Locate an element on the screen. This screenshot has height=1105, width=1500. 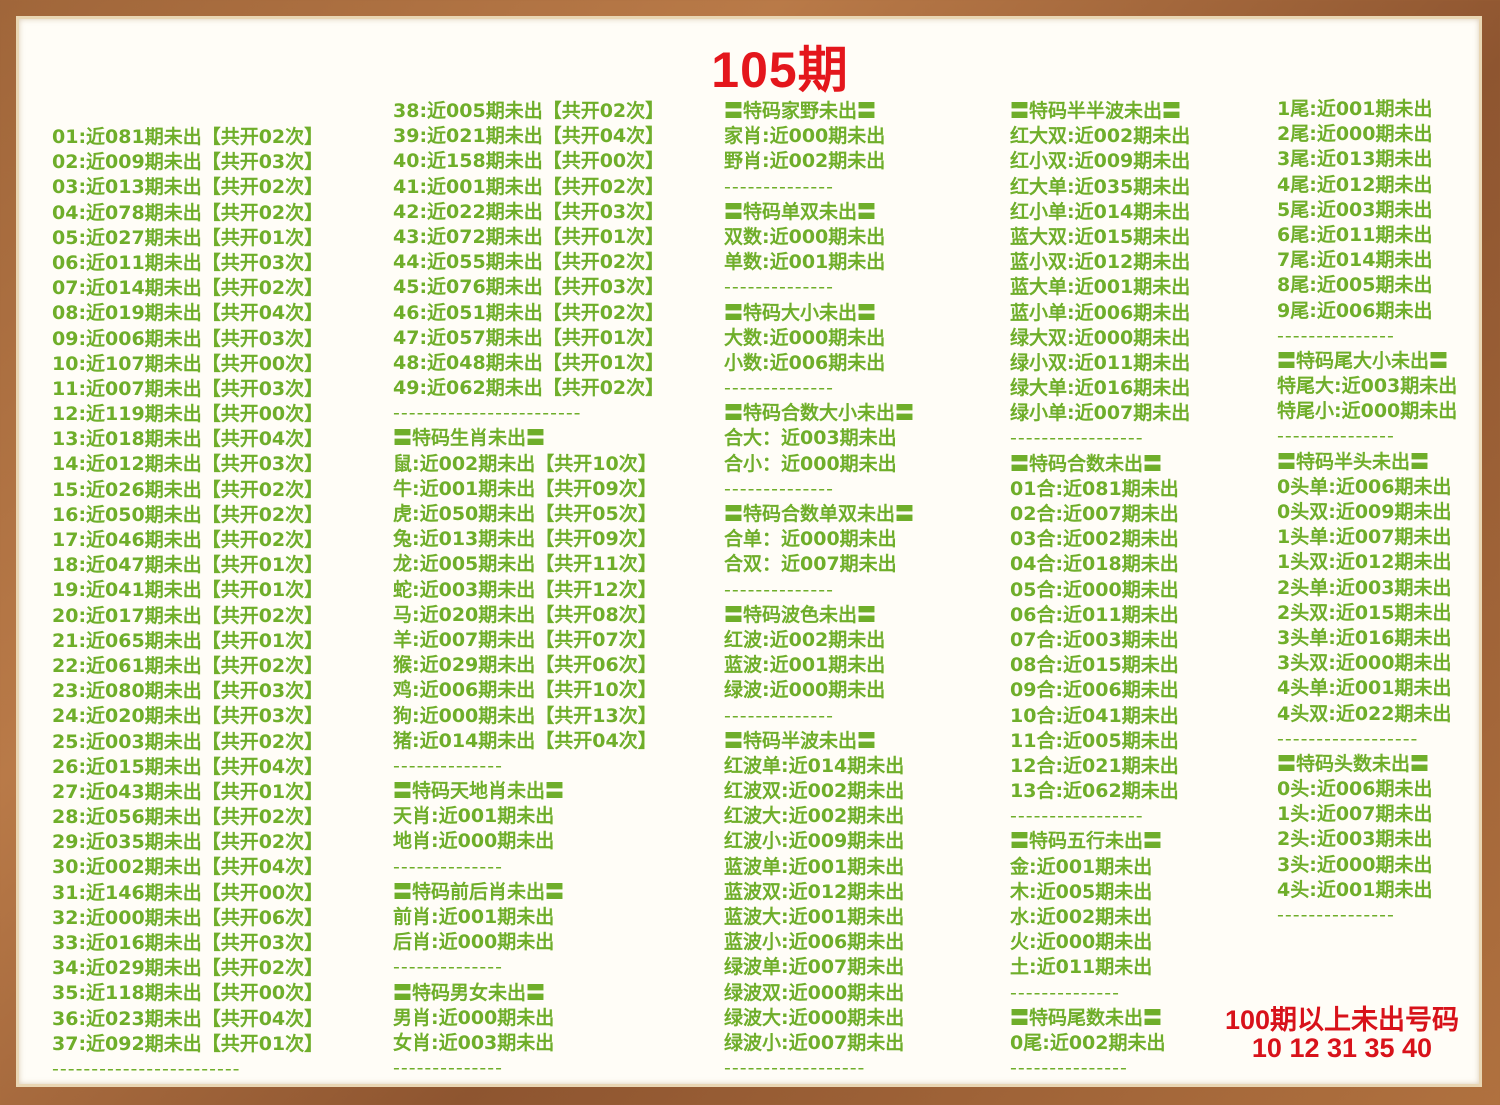
over-100-label: 100期以上未出号码 is located at coordinates (1342, 1020).